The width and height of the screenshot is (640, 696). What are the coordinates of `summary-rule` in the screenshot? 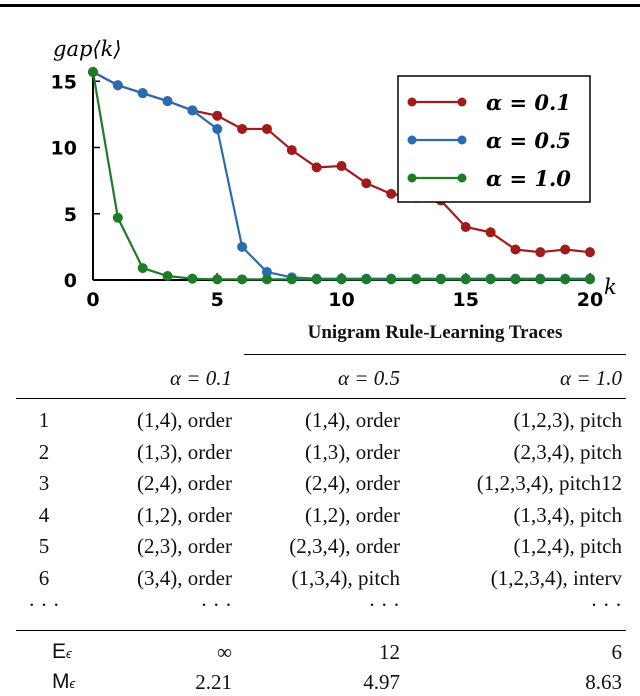 It's located at (321, 630).